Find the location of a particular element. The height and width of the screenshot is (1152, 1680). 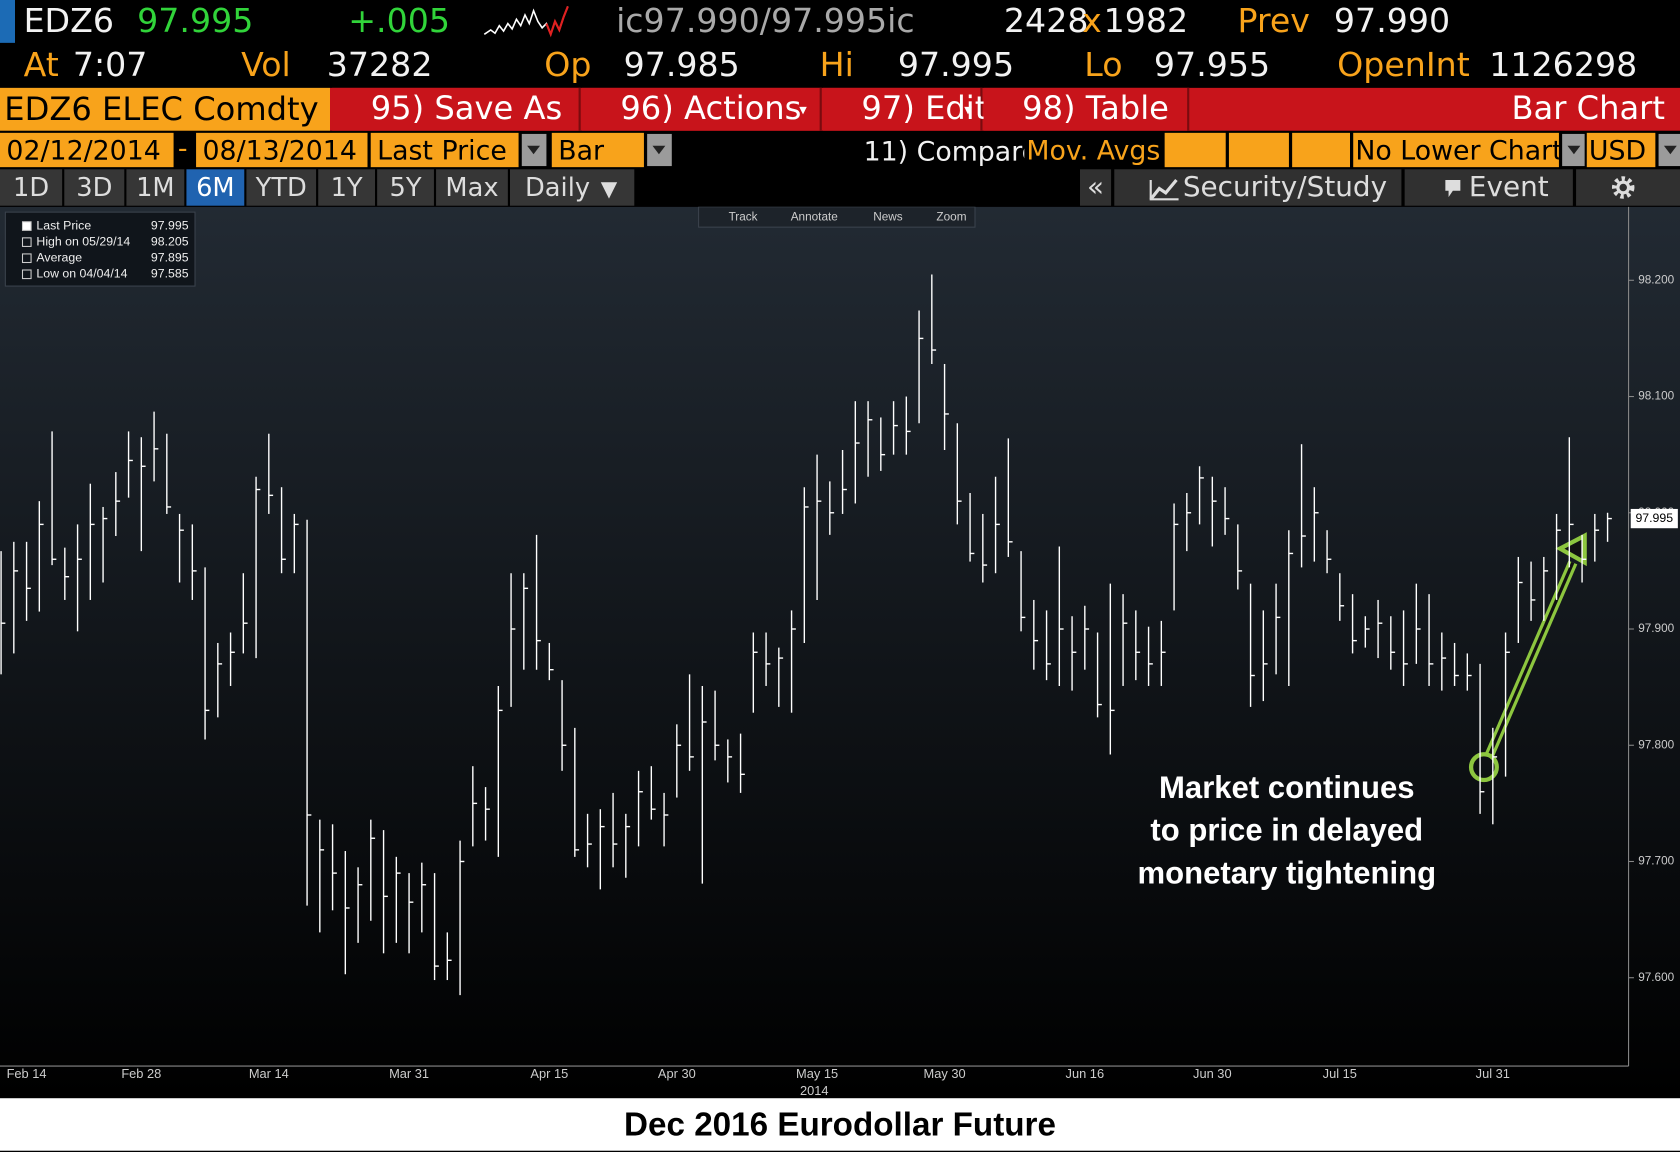

frequency-select: Daily ▼ is located at coordinates (572, 187).